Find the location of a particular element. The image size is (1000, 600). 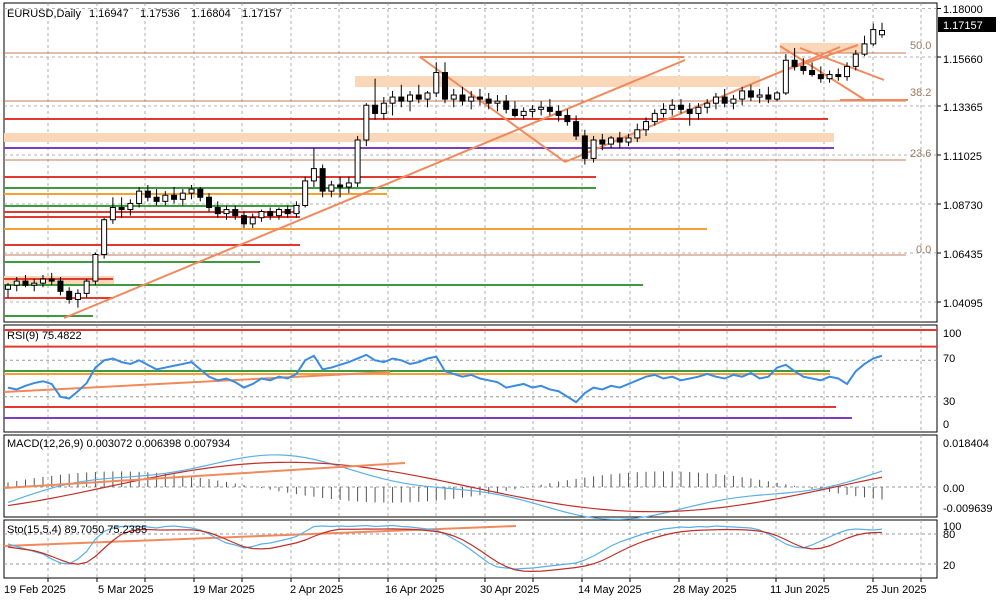

ohlc-high: 1.17536 is located at coordinates (160, 14).